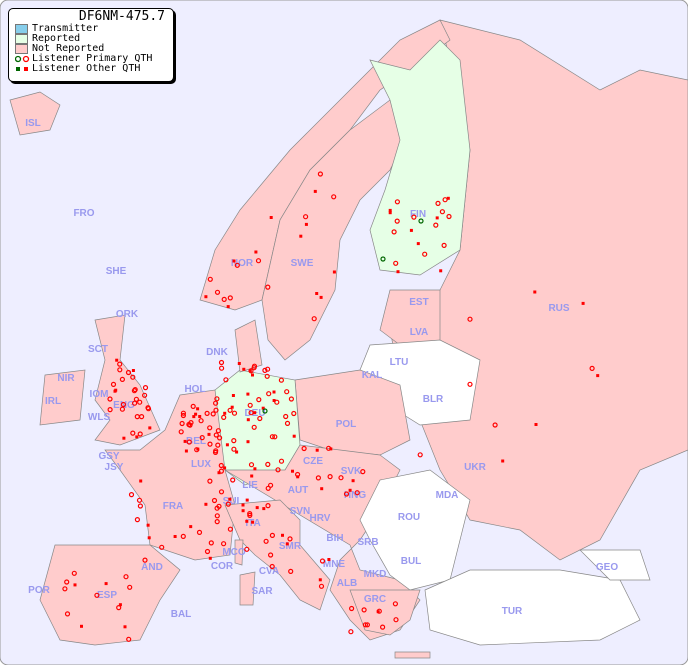 The height and width of the screenshot is (665, 688). I want to click on country-georgia, so click(615, 565).